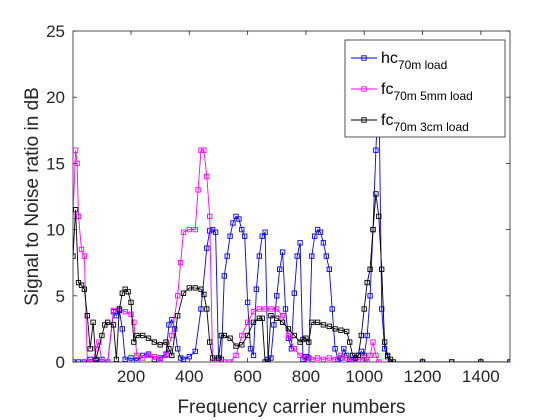 The image size is (560, 420). I want to click on y-tick-label: 10, so click(55, 230).